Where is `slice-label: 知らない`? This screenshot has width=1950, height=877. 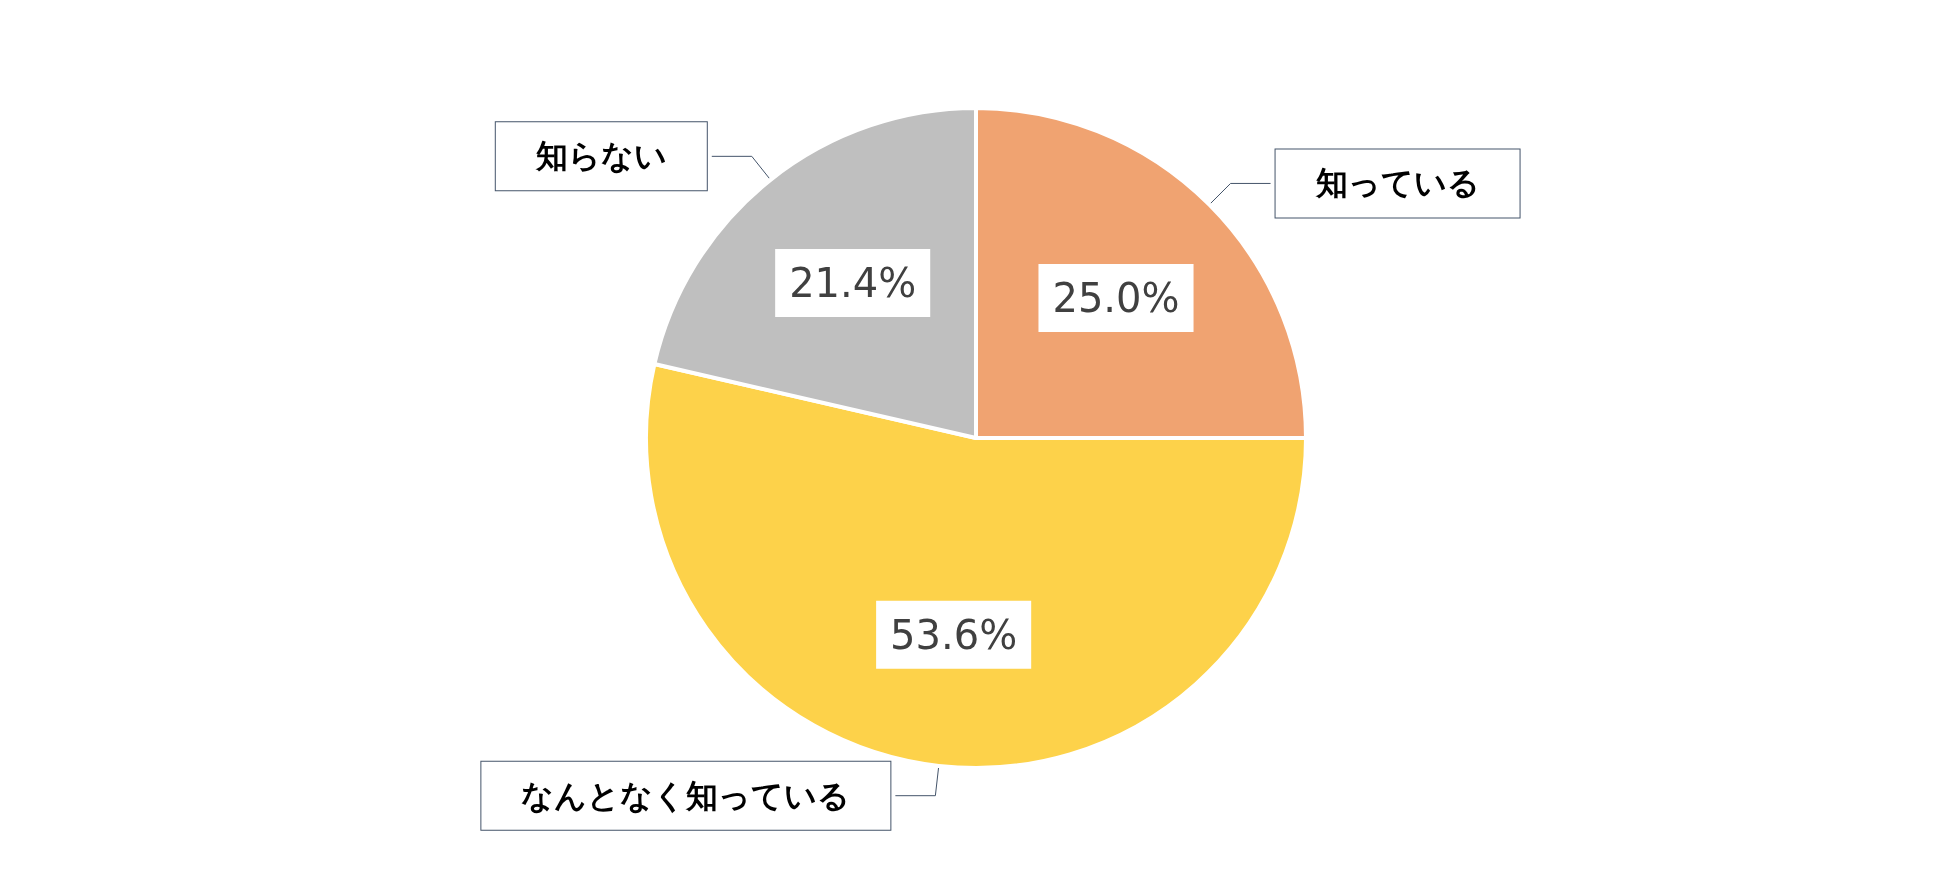
slice-label: 知らない is located at coordinates (600, 156).